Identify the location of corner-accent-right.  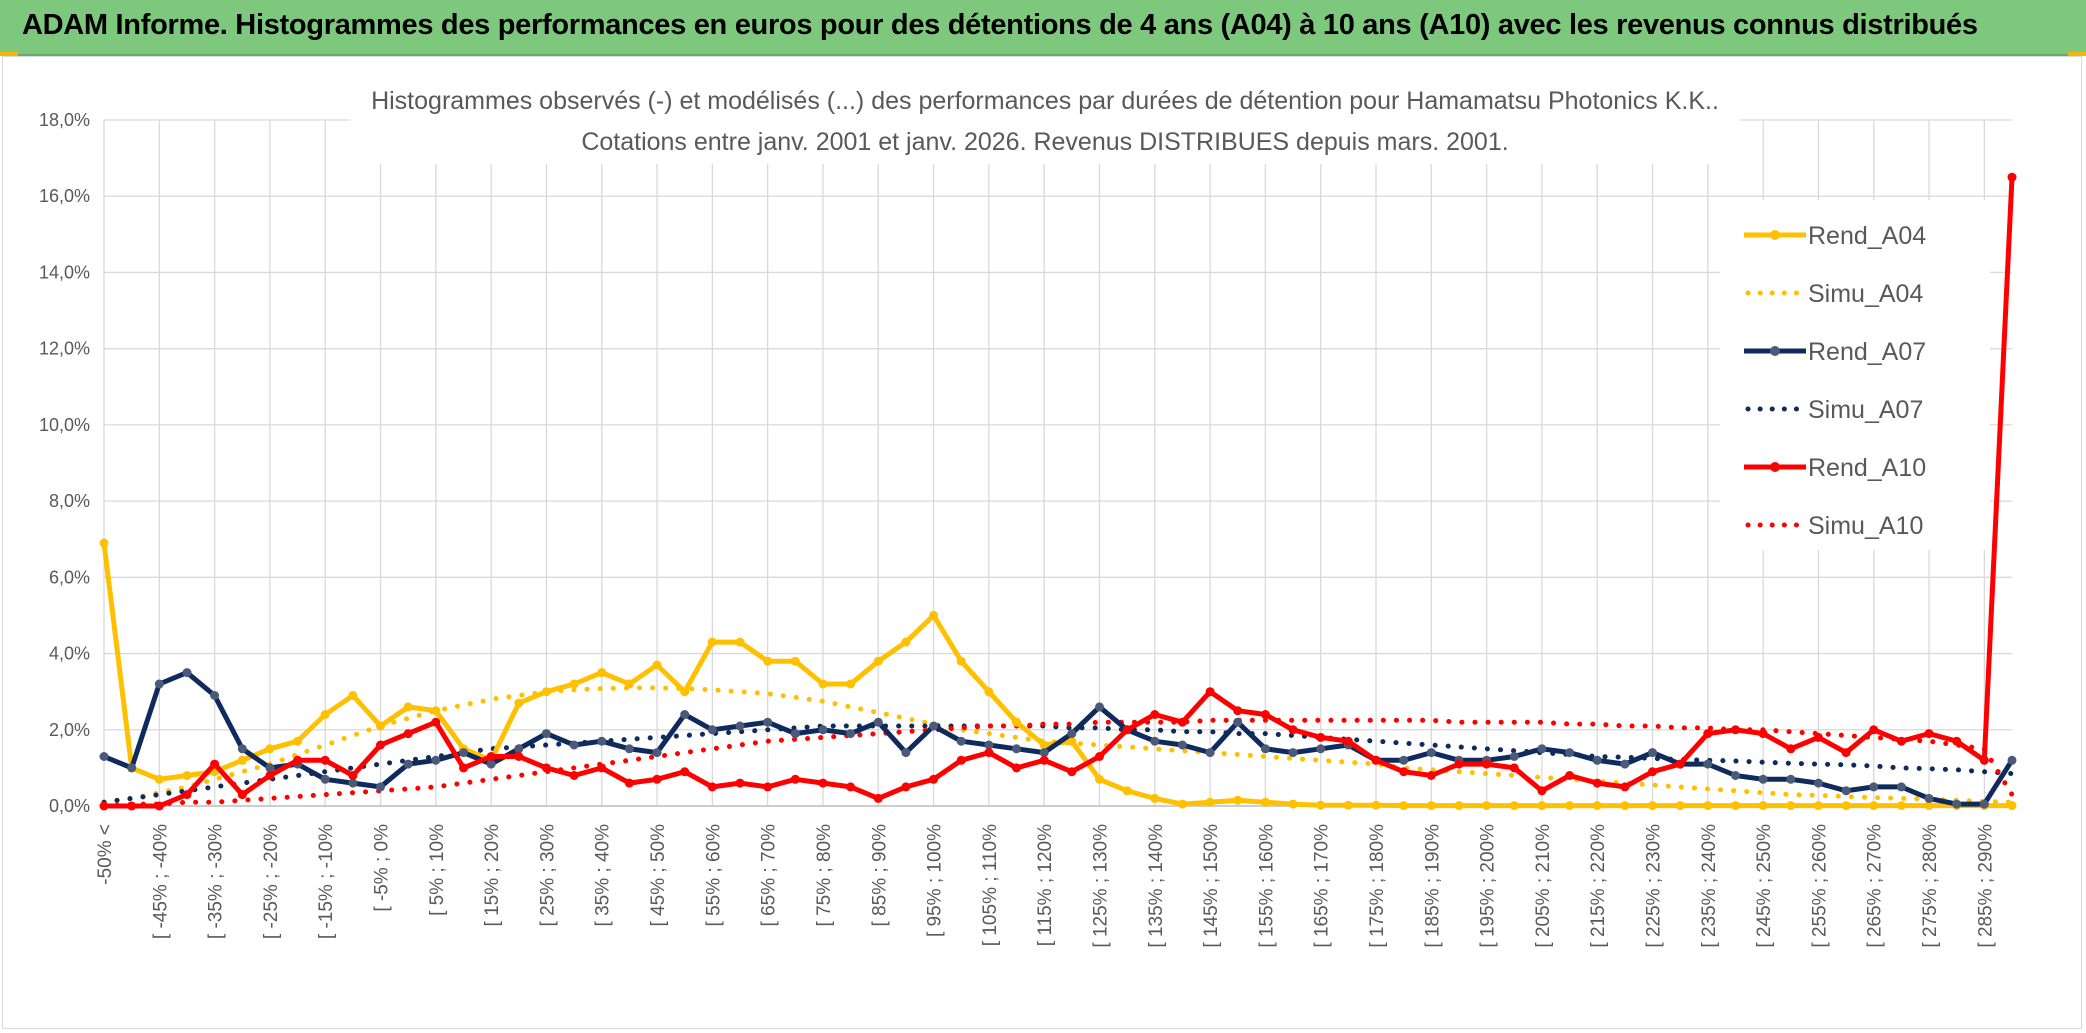
(2077, 54).